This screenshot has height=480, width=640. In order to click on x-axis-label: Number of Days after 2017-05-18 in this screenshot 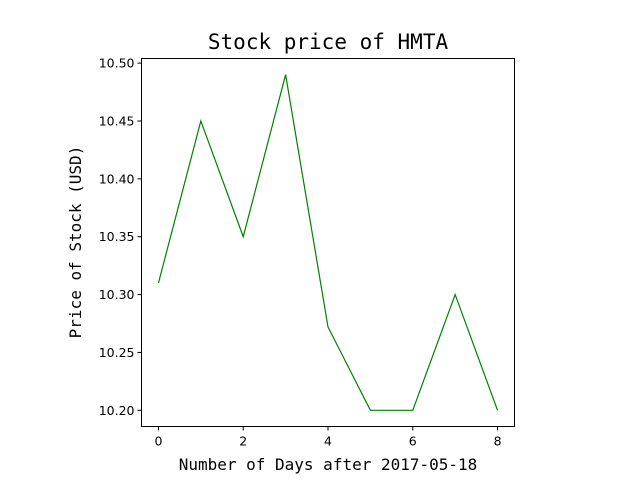, I will do `click(328, 464)`.